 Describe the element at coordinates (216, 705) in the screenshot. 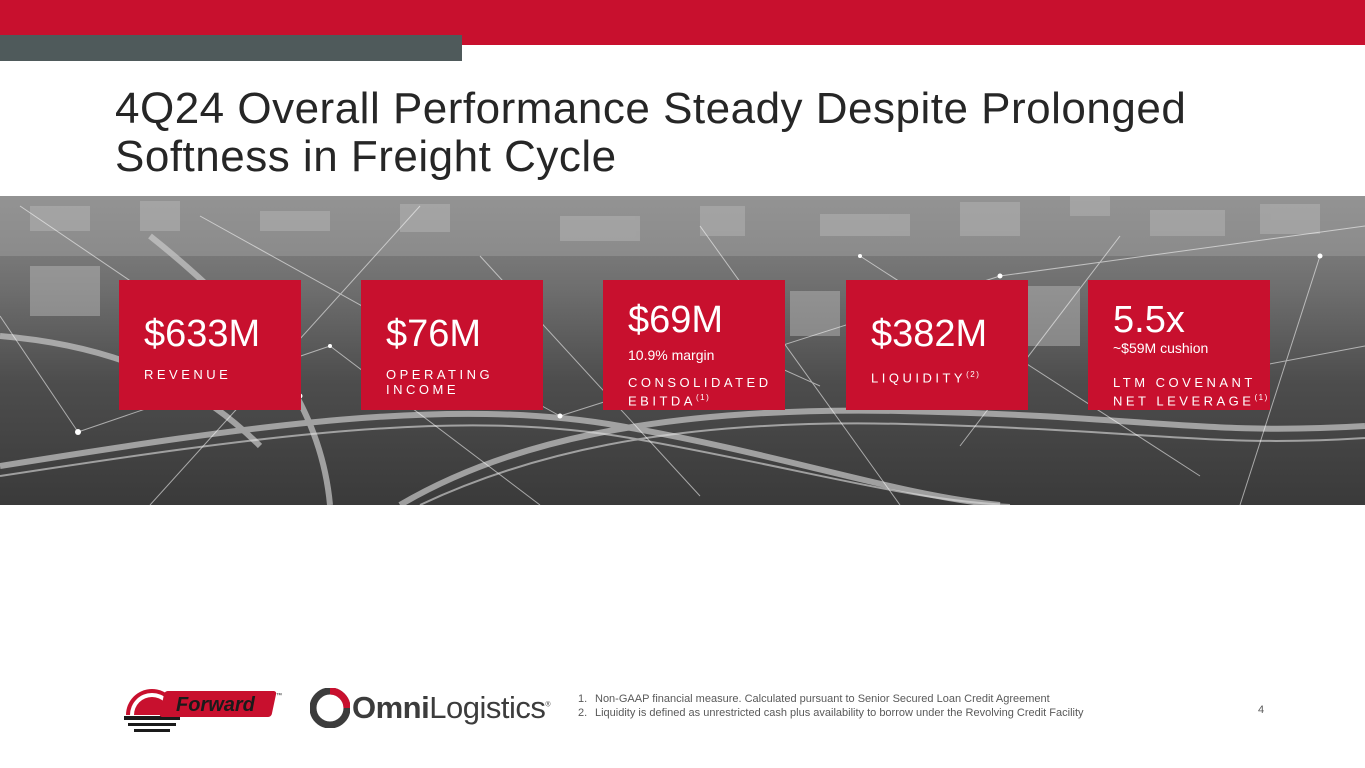

I see `svg-text: Forward` at that location.